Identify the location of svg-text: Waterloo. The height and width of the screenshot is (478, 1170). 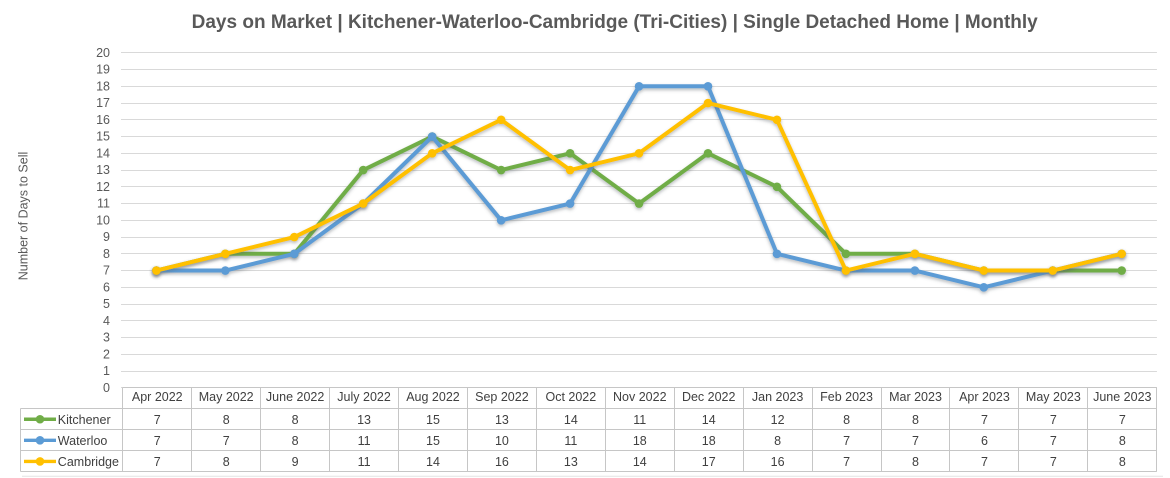
(83, 441).